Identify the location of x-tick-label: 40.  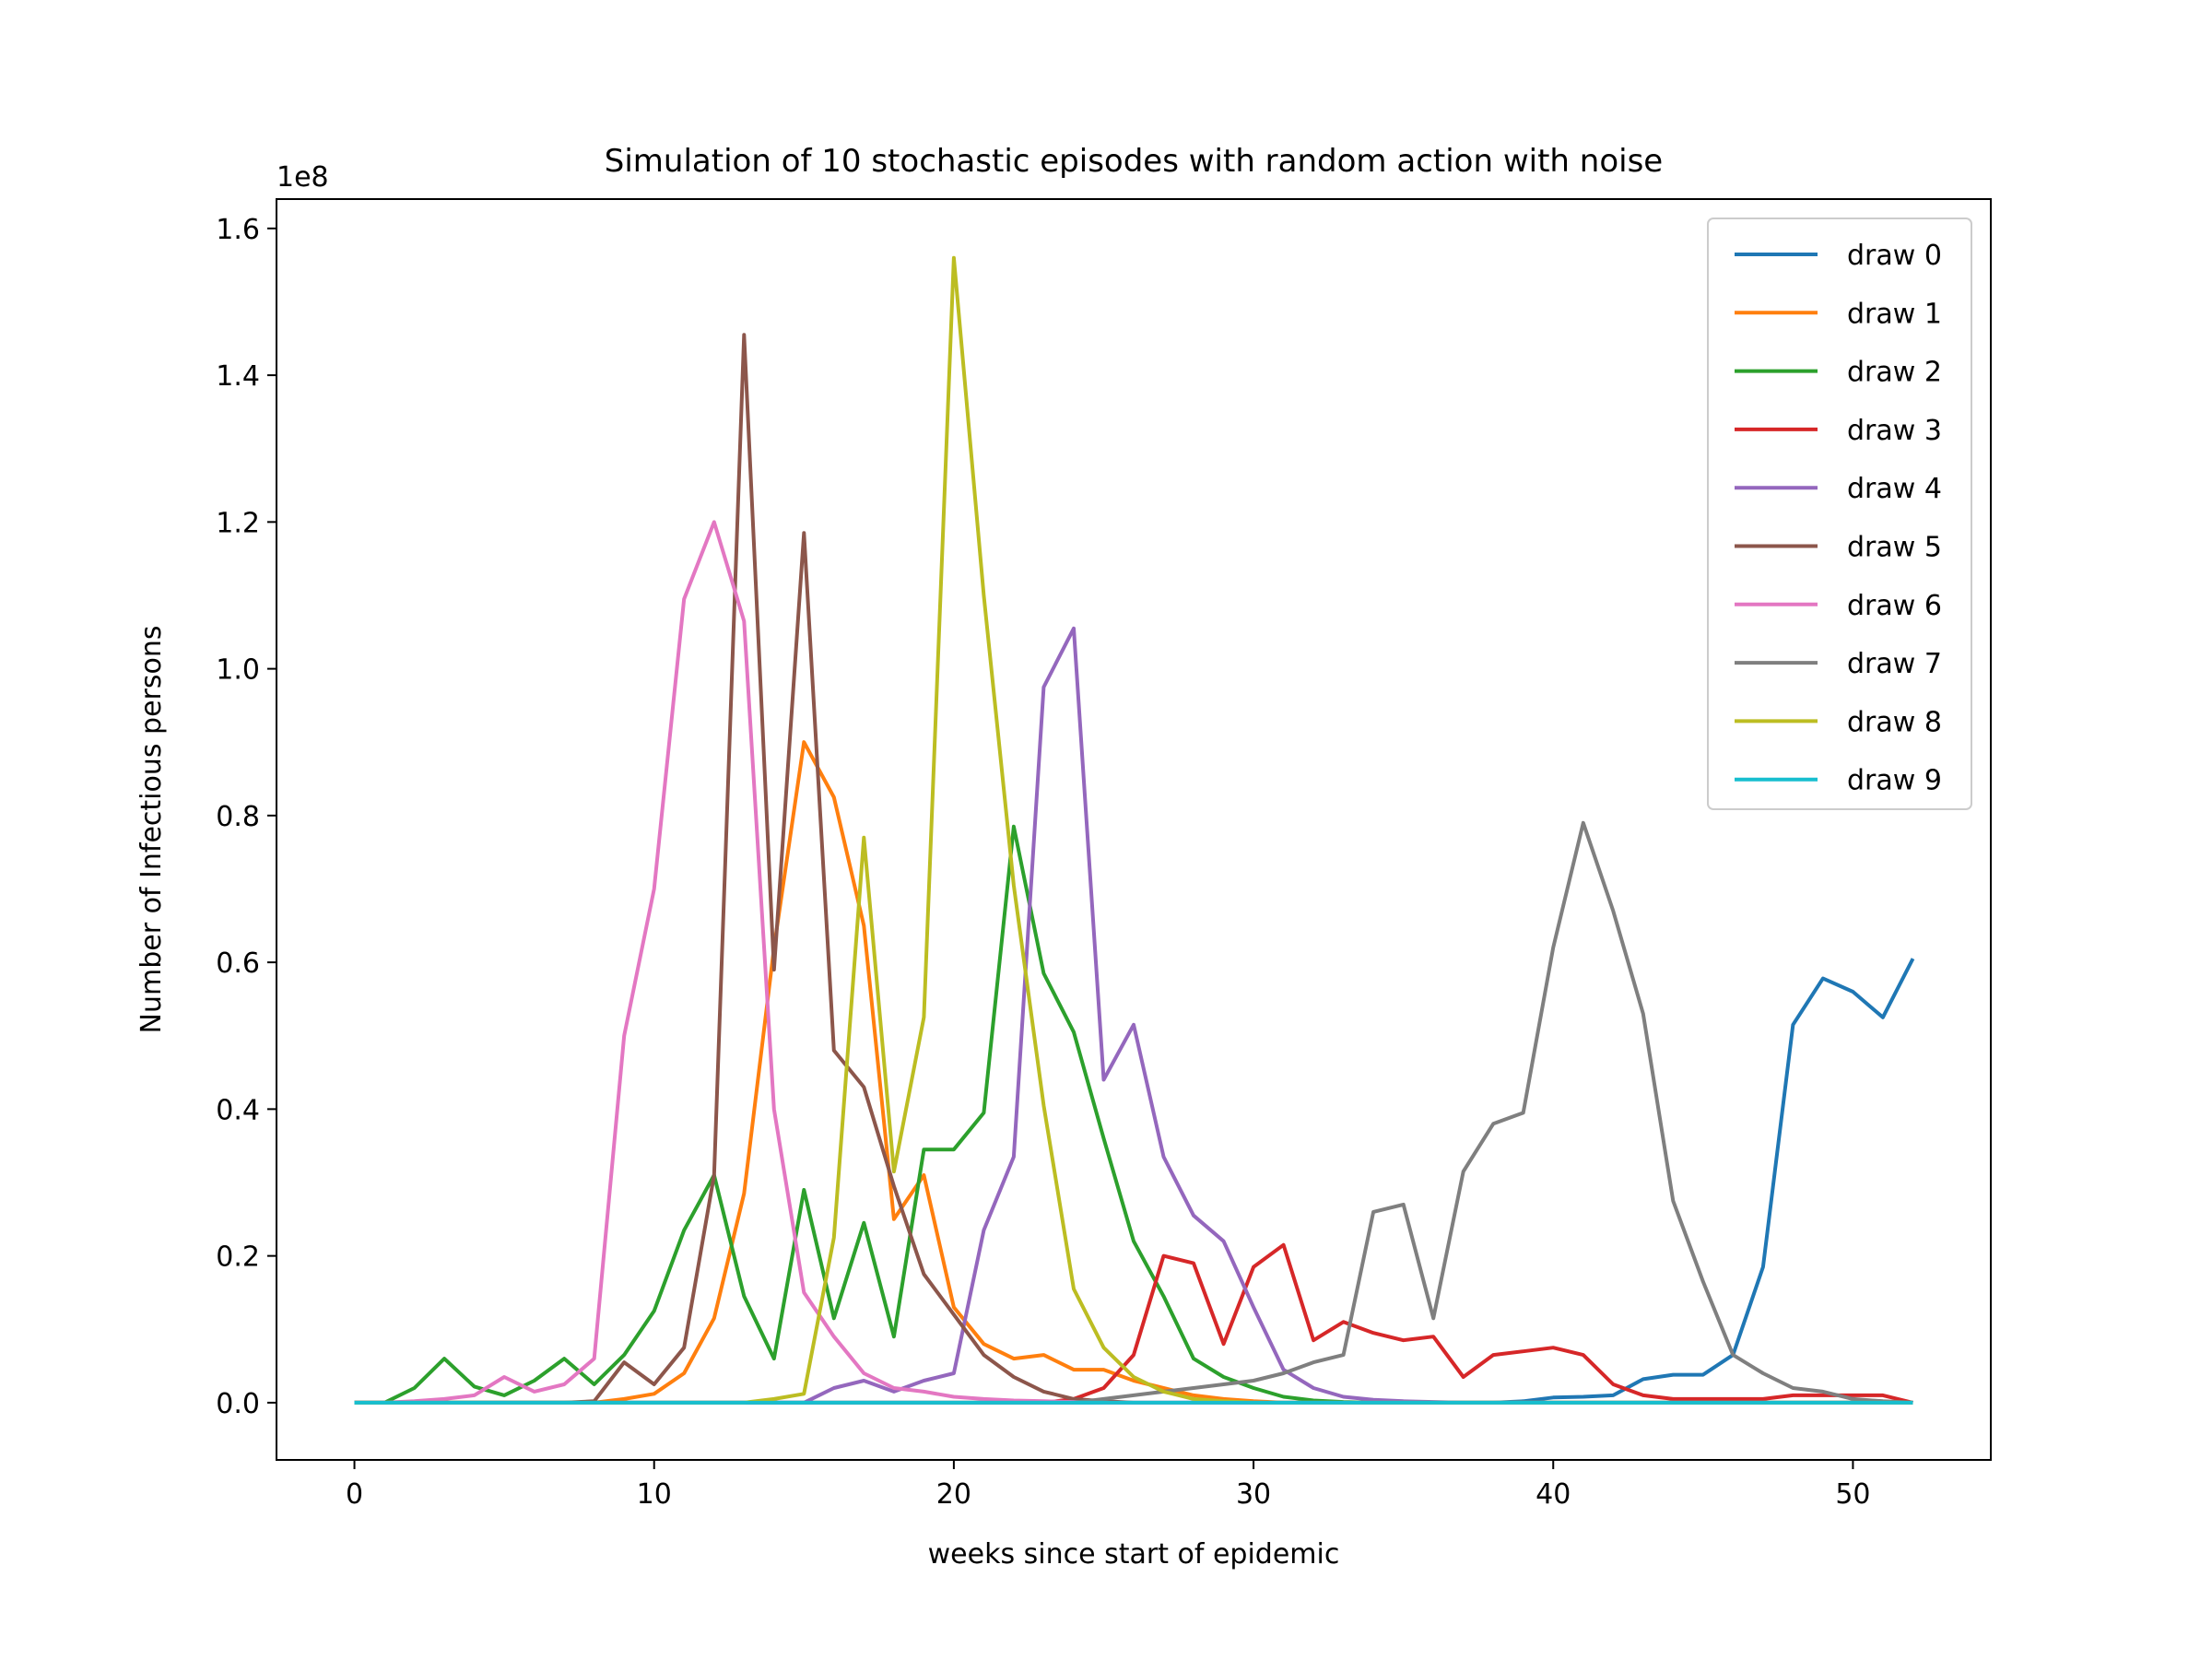
(1553, 1494).